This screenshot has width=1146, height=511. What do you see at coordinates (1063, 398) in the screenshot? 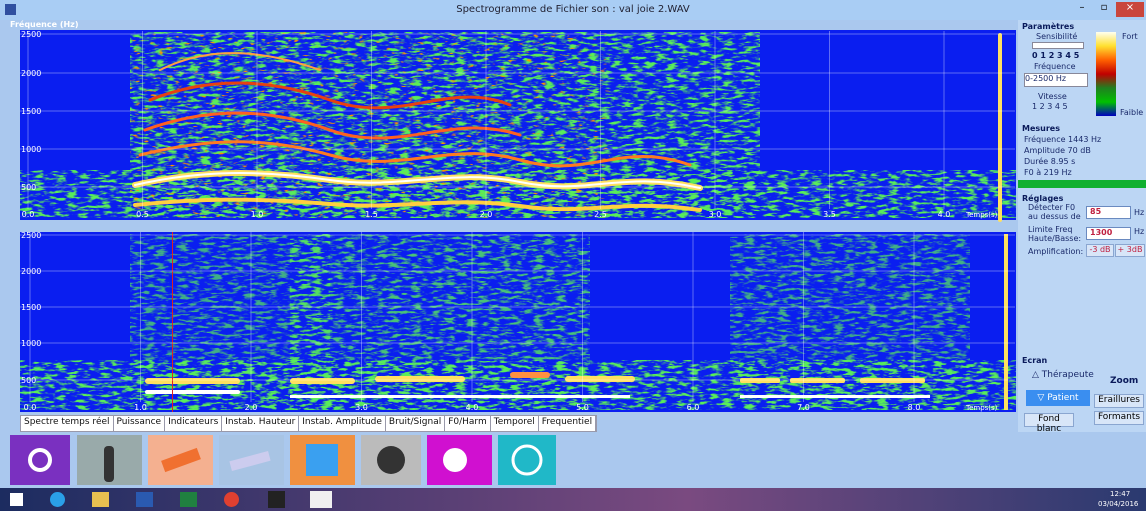
I see `label: Patient` at bounding box center [1063, 398].